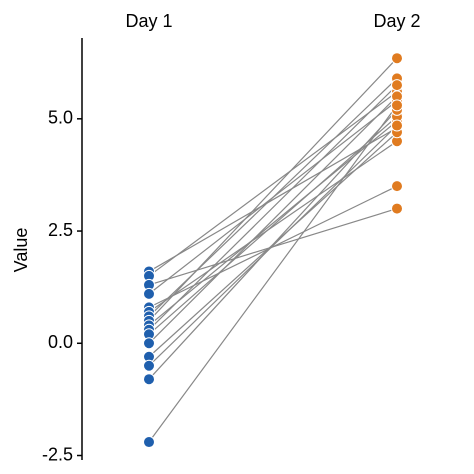  I want to click on y-tick-label: 0.0, so click(60, 342).